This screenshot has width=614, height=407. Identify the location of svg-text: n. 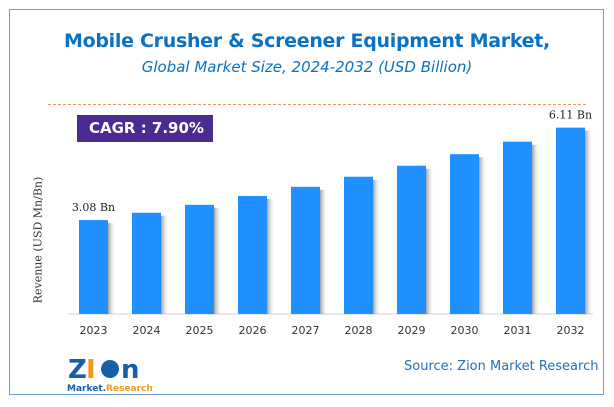
(130, 370).